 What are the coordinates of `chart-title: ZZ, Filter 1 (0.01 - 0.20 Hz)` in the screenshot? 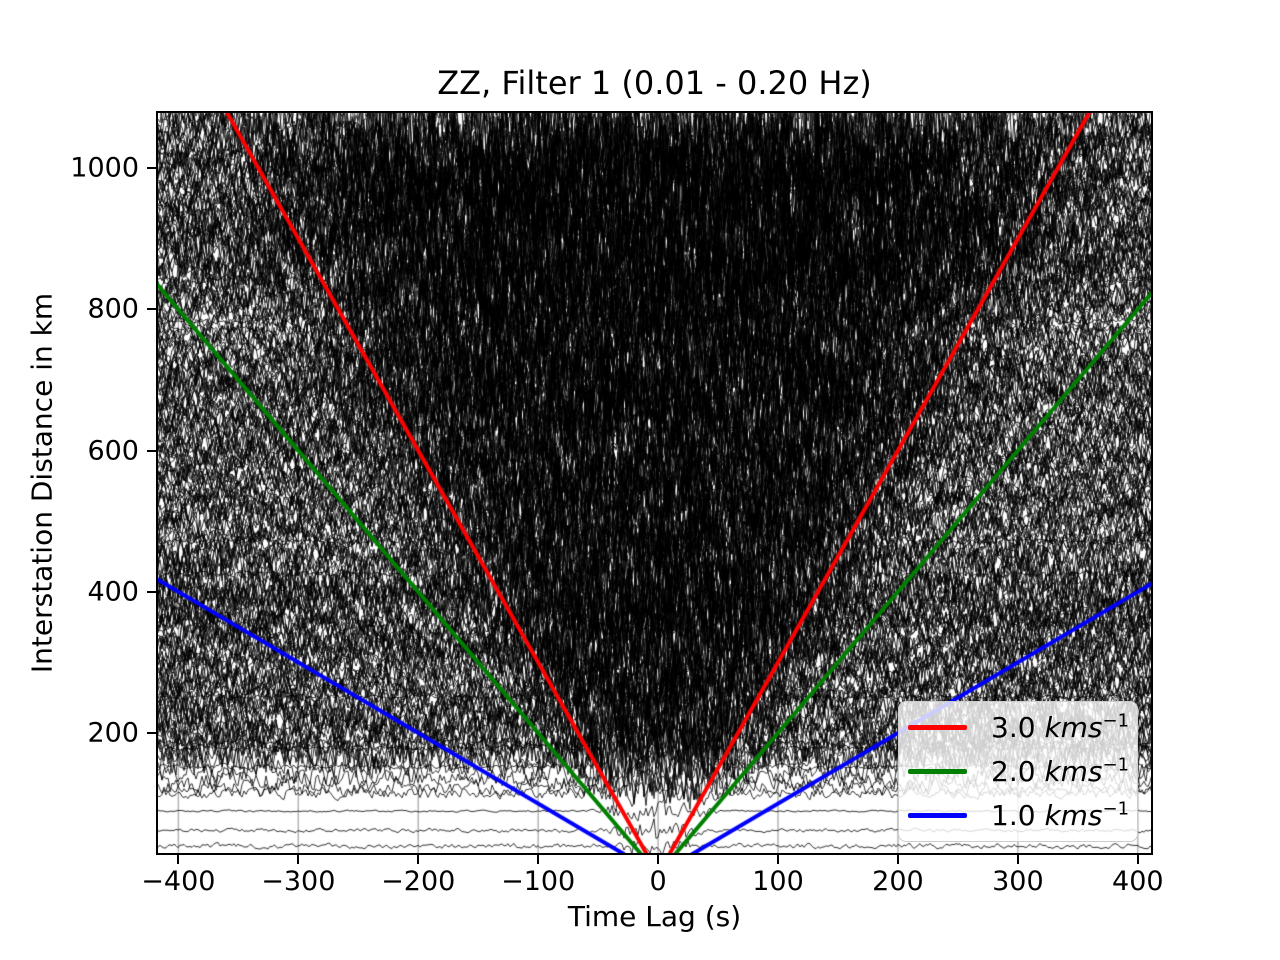 It's located at (654, 83).